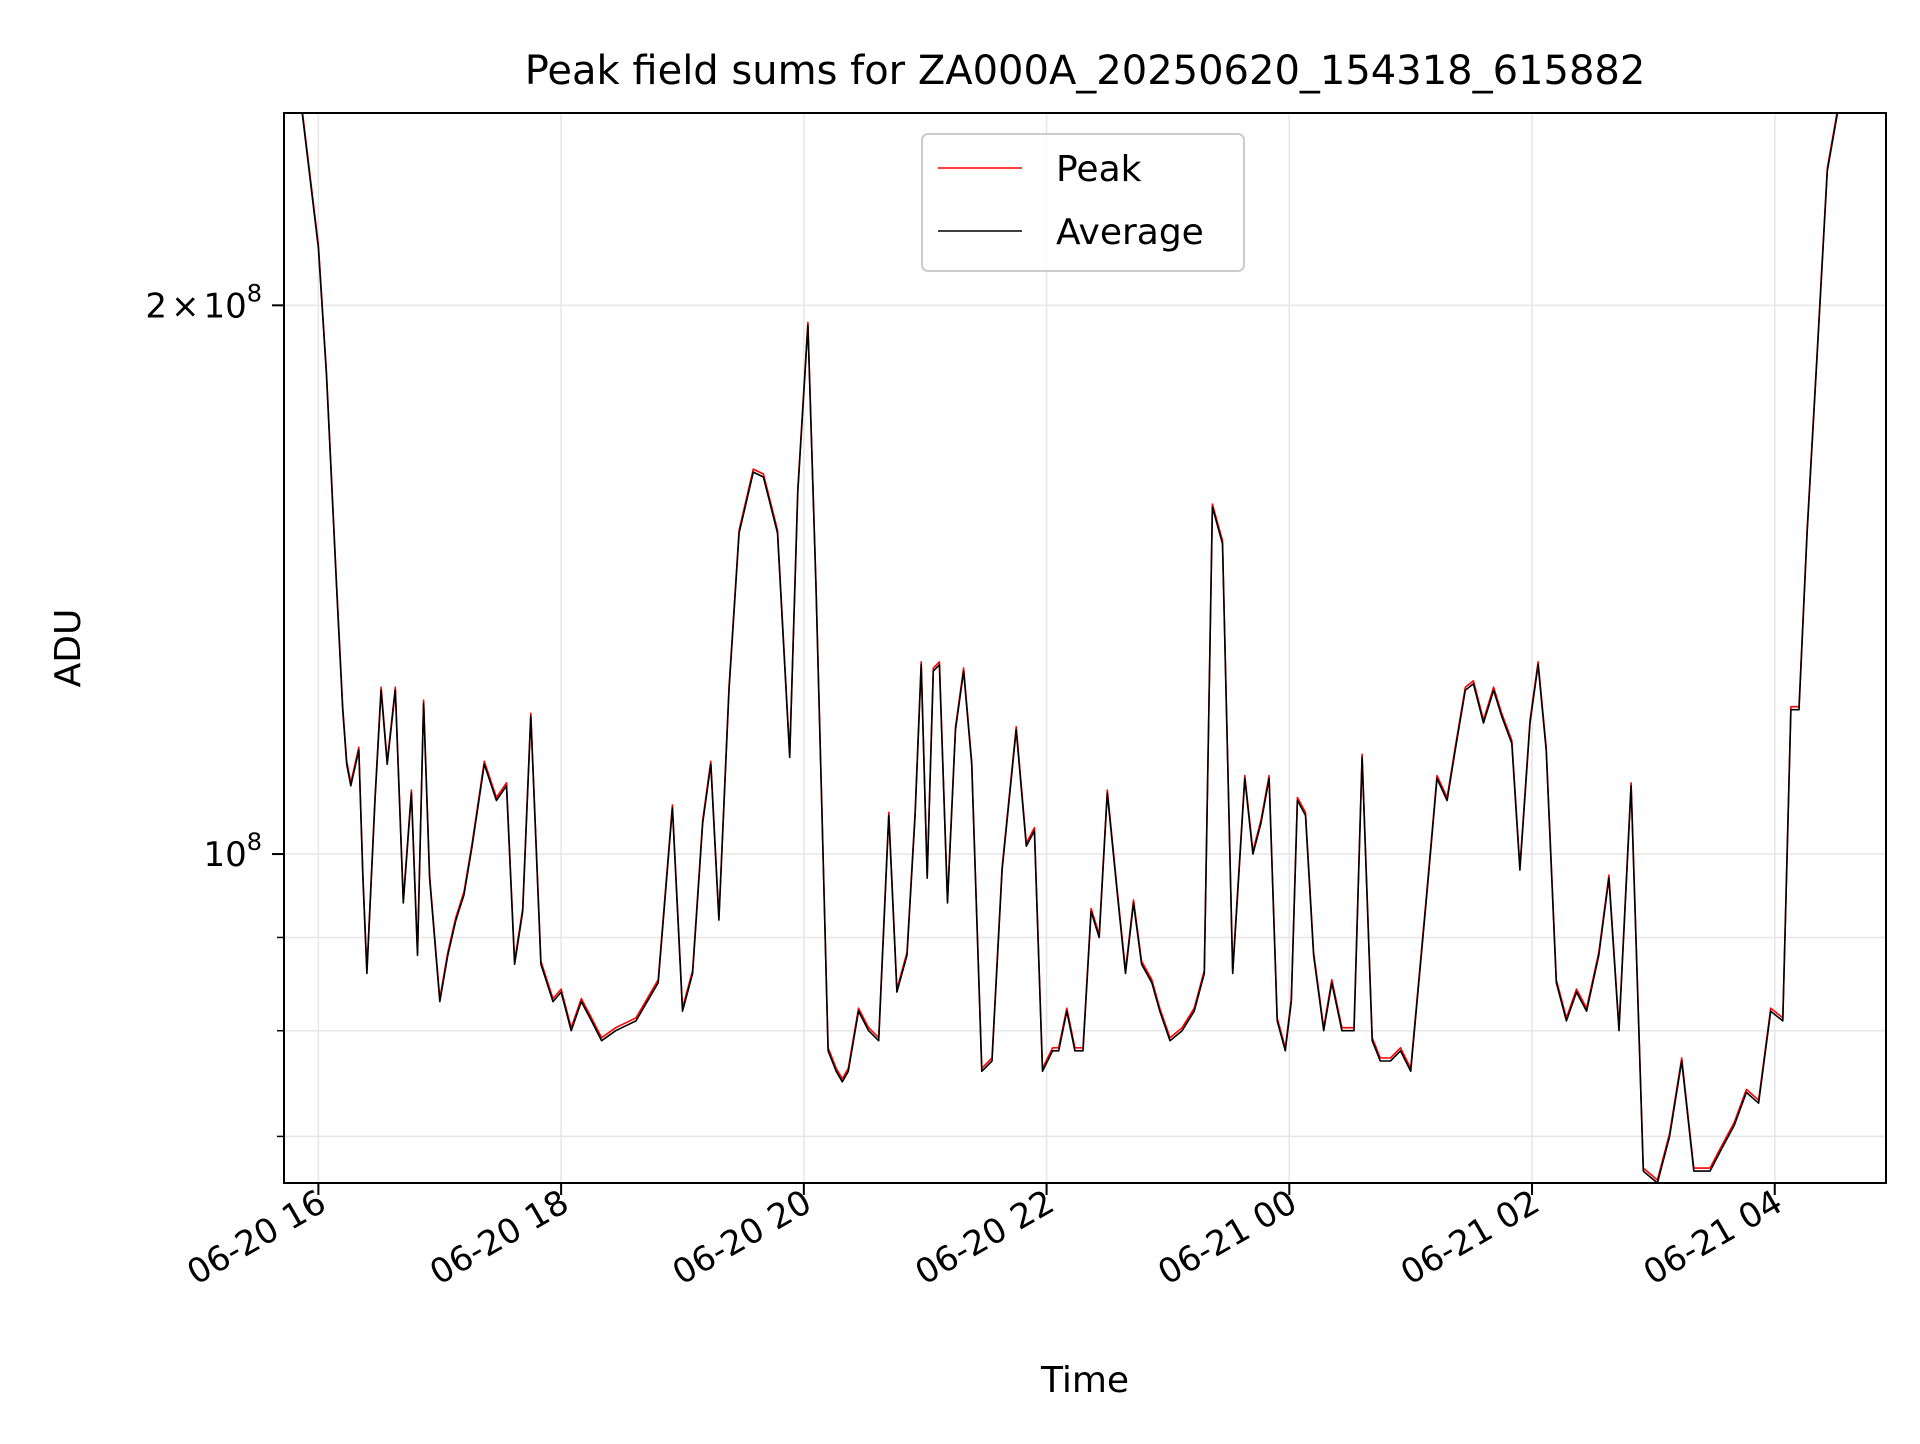 The image size is (1920, 1444). What do you see at coordinates (156, 306) in the screenshot?
I see `y-tick-coef: 2` at bounding box center [156, 306].